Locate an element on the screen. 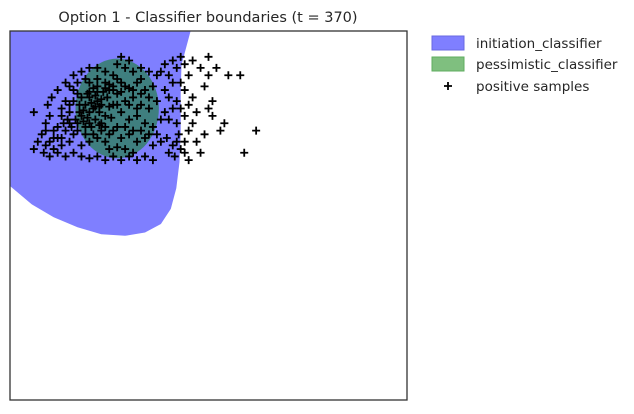 Image resolution: width=634 pixels, height=414 pixels. legend-item-samples: positive samples is located at coordinates (516, 87).